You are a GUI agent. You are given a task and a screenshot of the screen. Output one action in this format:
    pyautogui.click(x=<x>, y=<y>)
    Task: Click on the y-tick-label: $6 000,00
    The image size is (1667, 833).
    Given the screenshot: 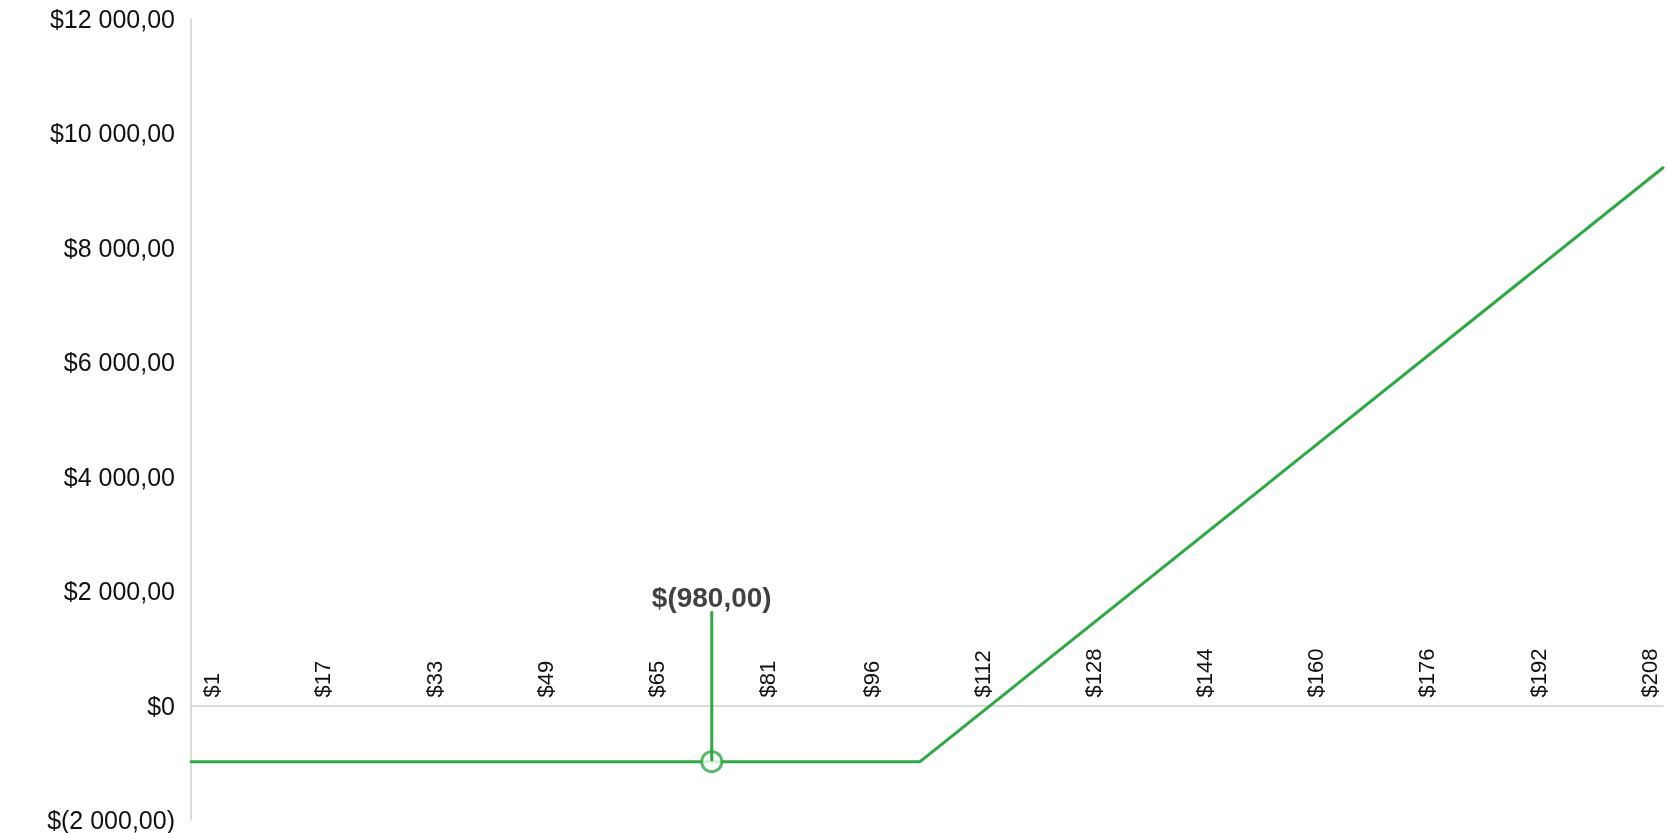 What is the action you would take?
    pyautogui.click(x=119, y=362)
    